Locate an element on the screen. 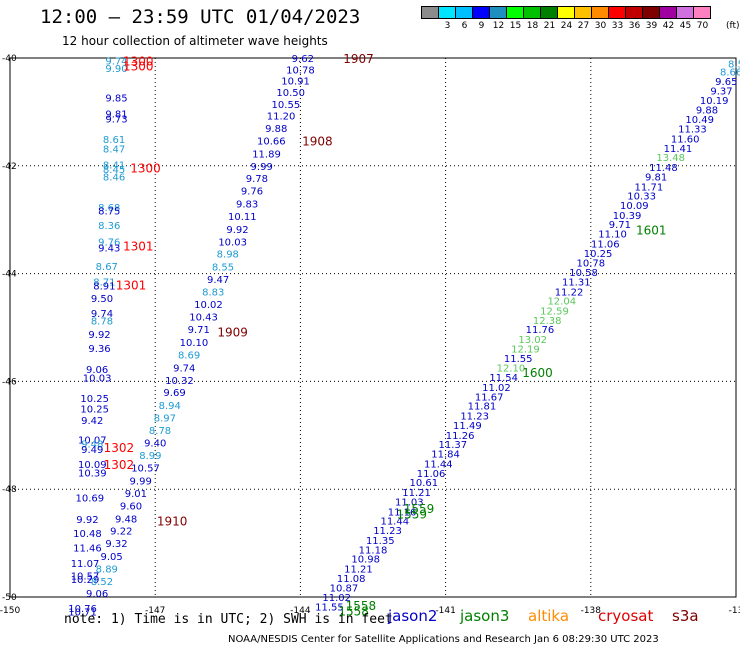 The width and height of the screenshot is (740, 650). wave-height-label: 9.62 is located at coordinates (303, 59).